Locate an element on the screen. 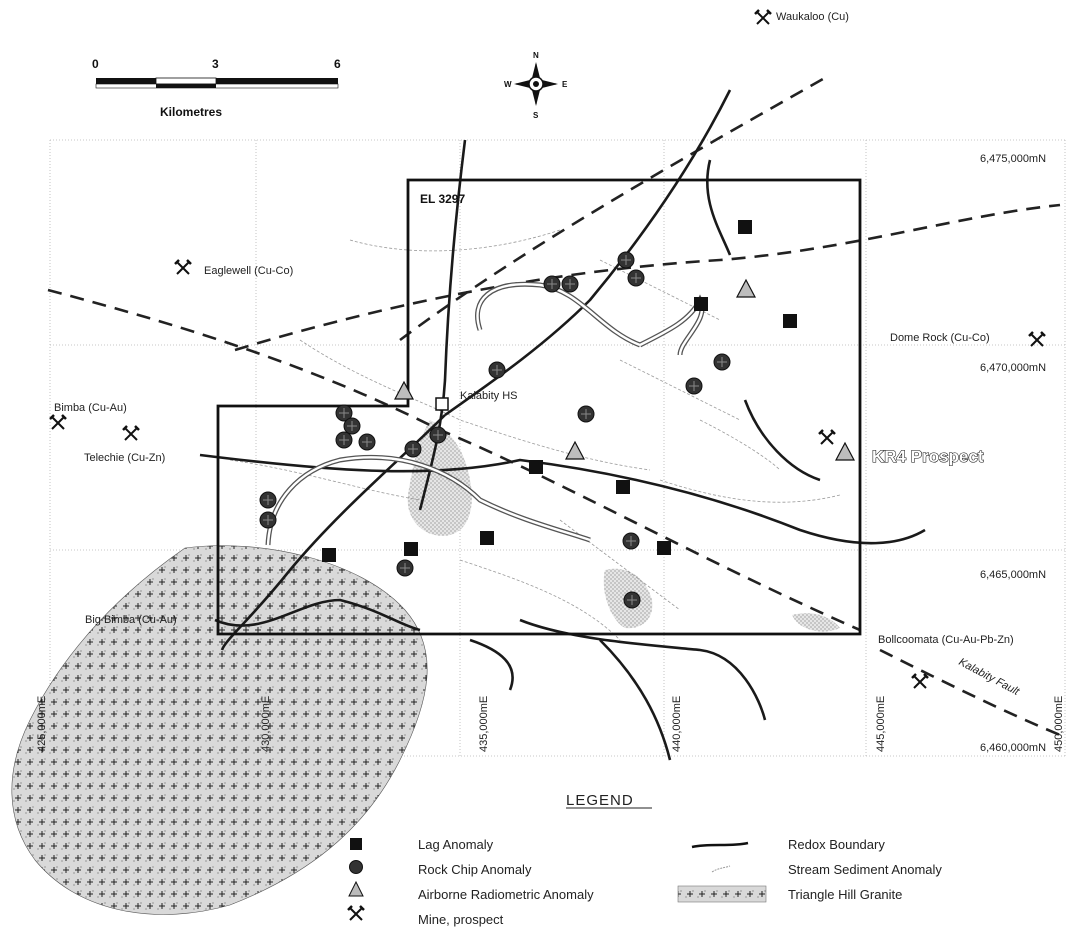 This screenshot has width=1073, height=936. legend-rock-chip-symbol is located at coordinates (356, 867).